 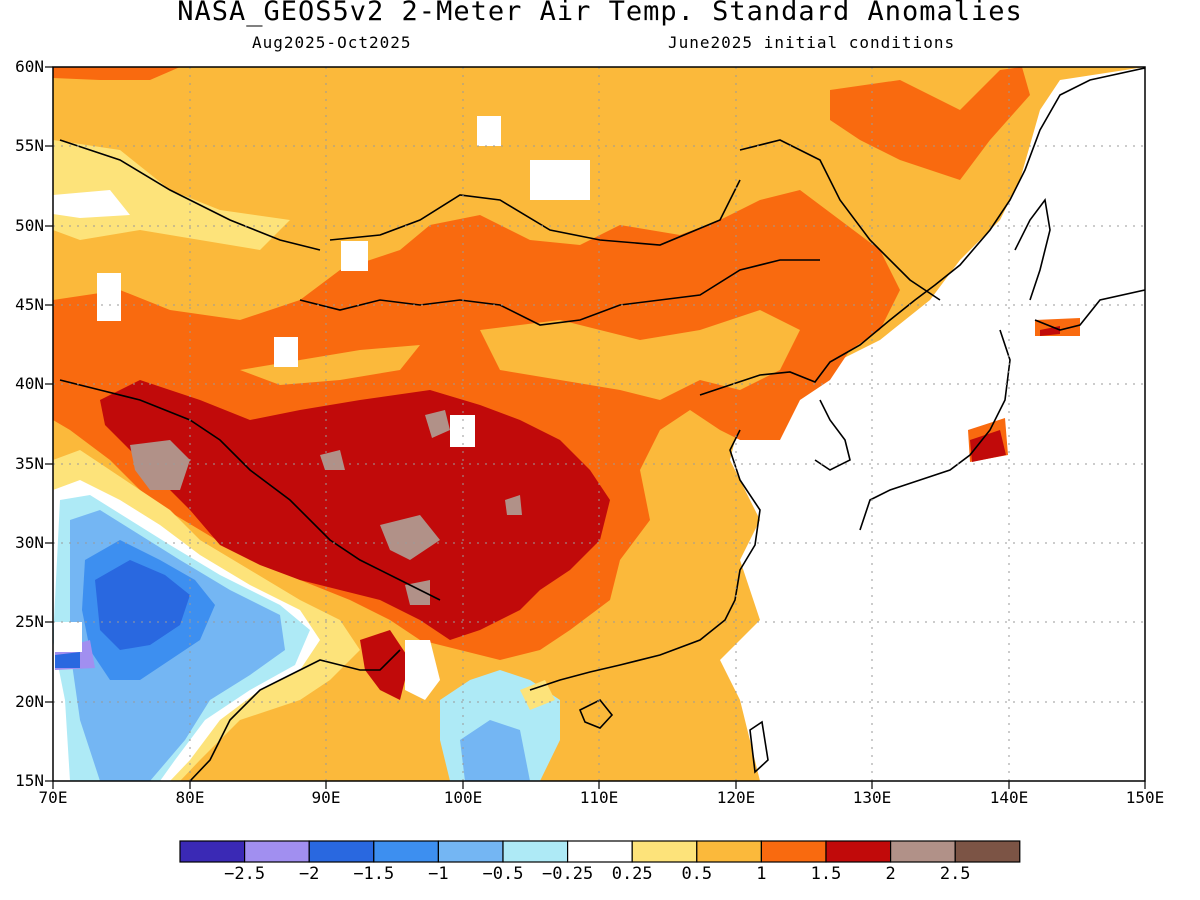 What do you see at coordinates (29, 780) in the screenshot?
I see `lat-label: 15N` at bounding box center [29, 780].